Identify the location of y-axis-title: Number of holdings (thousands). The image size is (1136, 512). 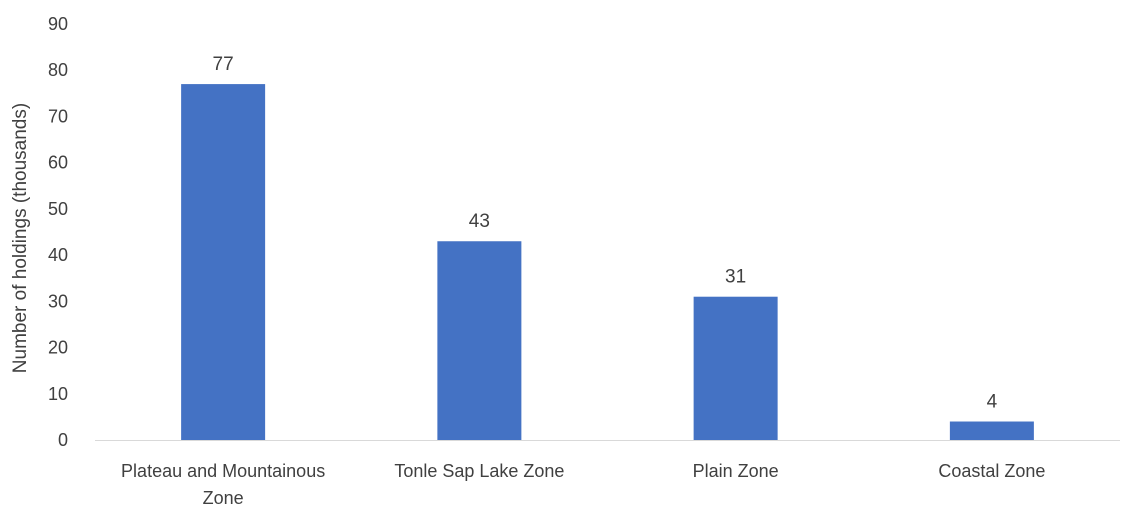
(20, 238).